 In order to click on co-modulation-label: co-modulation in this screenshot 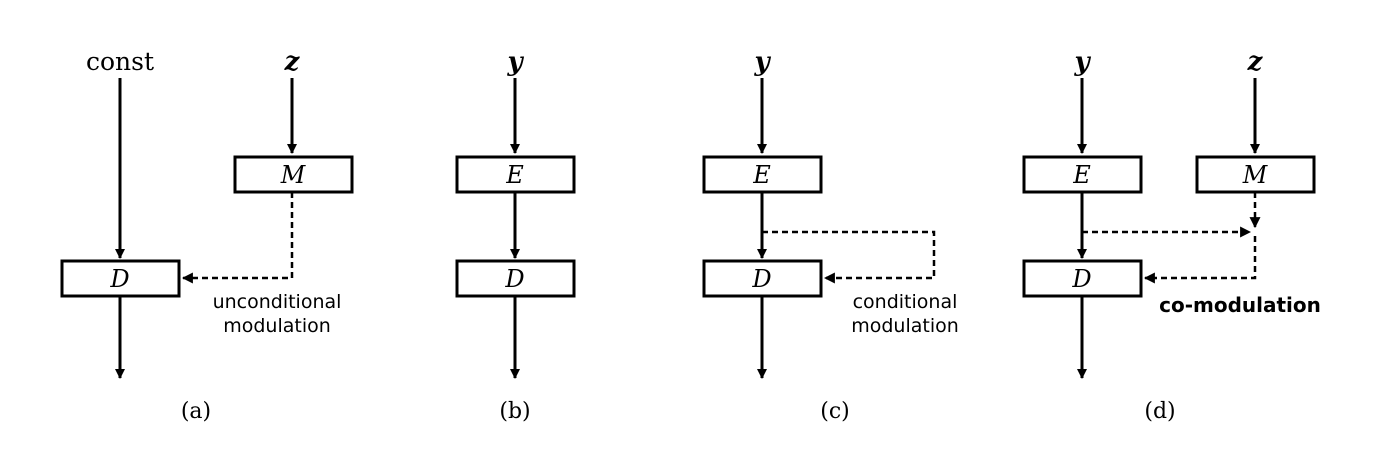, I will do `click(1240, 305)`.